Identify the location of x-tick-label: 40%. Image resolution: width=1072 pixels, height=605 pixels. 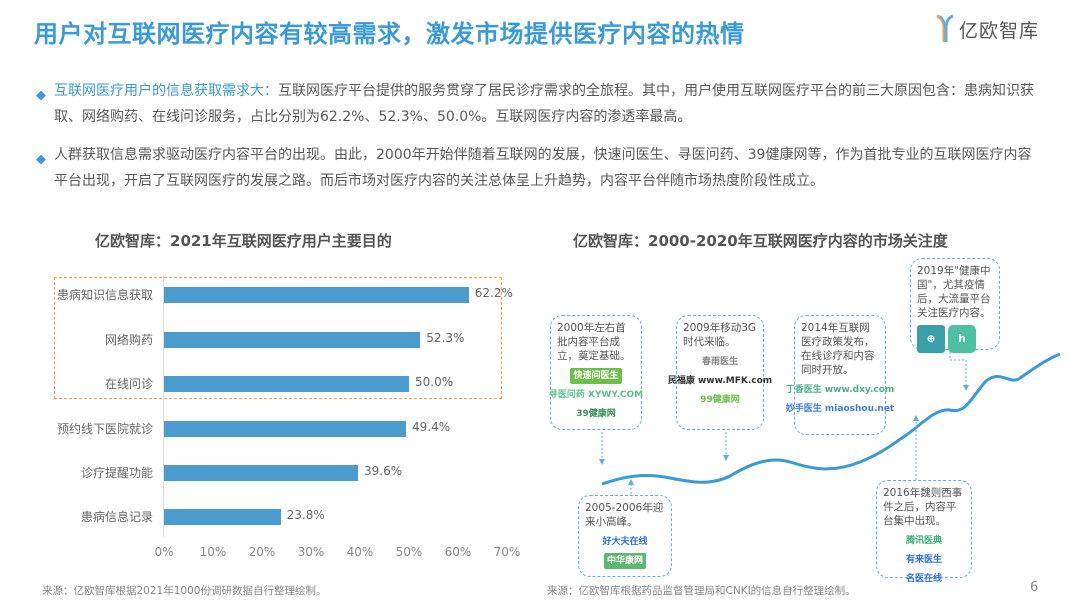
(360, 552).